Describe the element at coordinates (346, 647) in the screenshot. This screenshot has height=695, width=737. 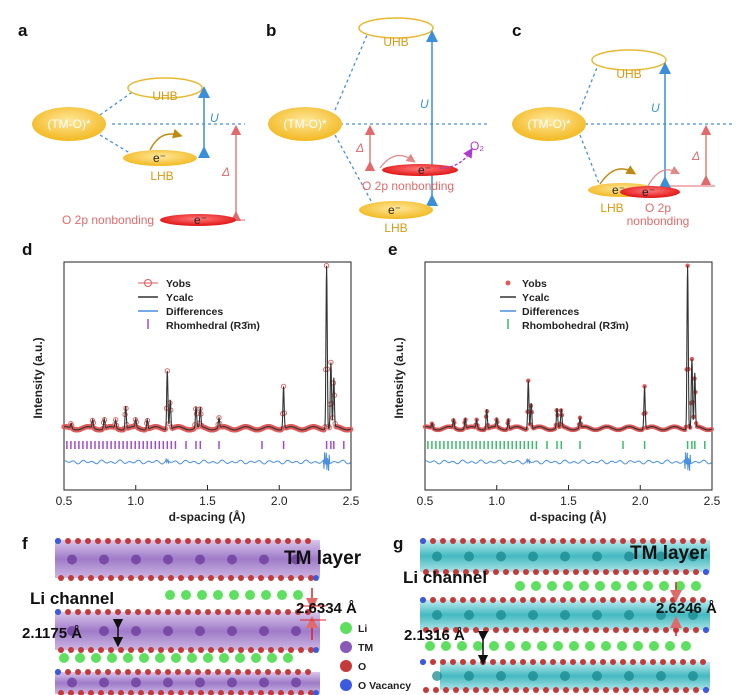
I see `legend-tm-swatch` at that location.